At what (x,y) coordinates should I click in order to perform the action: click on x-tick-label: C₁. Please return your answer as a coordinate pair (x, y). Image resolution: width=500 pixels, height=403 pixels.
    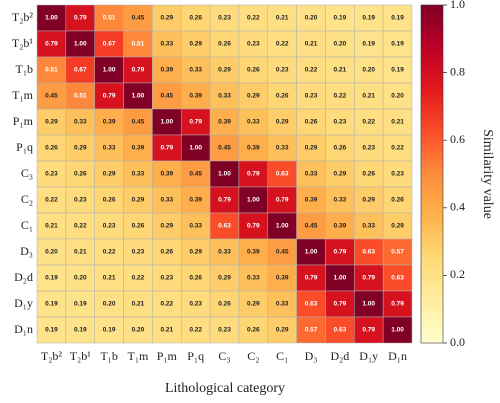
    Looking at the image, I should click on (282, 356).